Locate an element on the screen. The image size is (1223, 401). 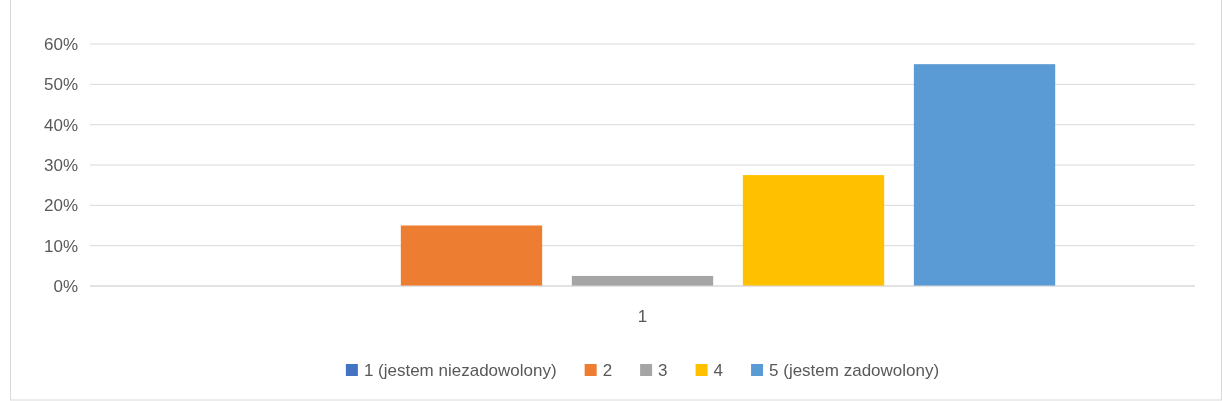
x-tick-label: 1 is located at coordinates (642, 317).